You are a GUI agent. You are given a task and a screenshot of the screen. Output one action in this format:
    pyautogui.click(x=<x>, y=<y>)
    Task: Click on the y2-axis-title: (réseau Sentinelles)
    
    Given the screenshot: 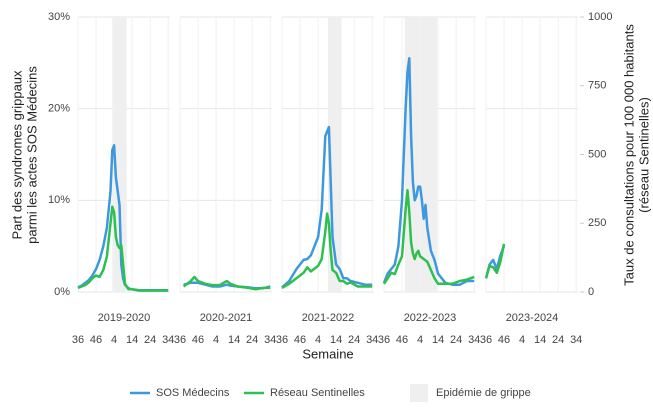 What is the action you would take?
    pyautogui.click(x=643, y=155)
    